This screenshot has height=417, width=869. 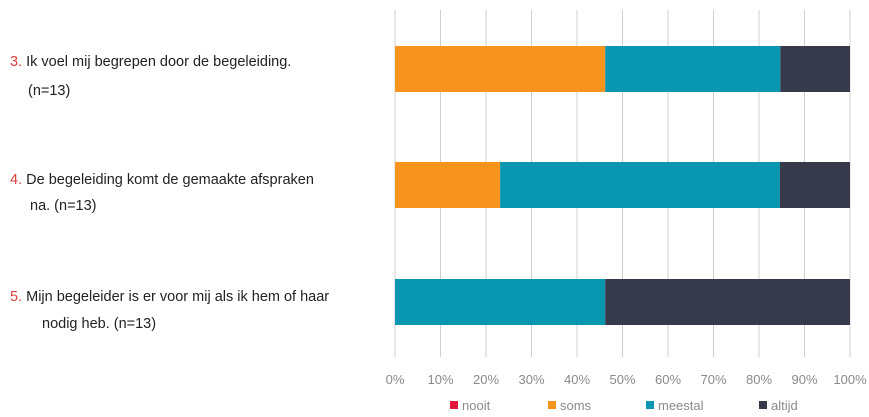 I want to click on legend-label: altijd, so click(x=784, y=405).